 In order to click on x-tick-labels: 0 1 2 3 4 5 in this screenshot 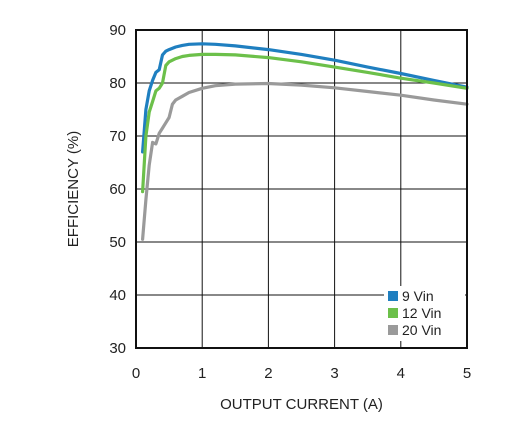, I will do `click(301, 373)`.